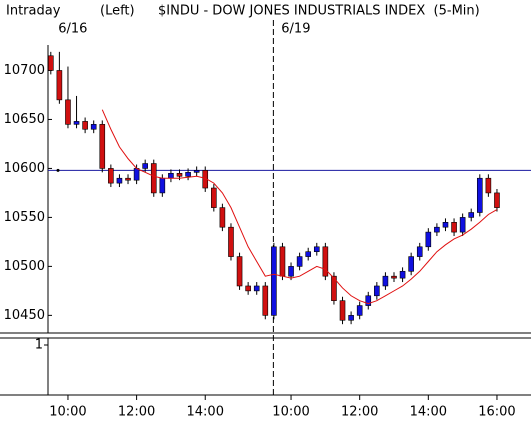  I want to click on y-tick-label: 10450, so click(24, 315).